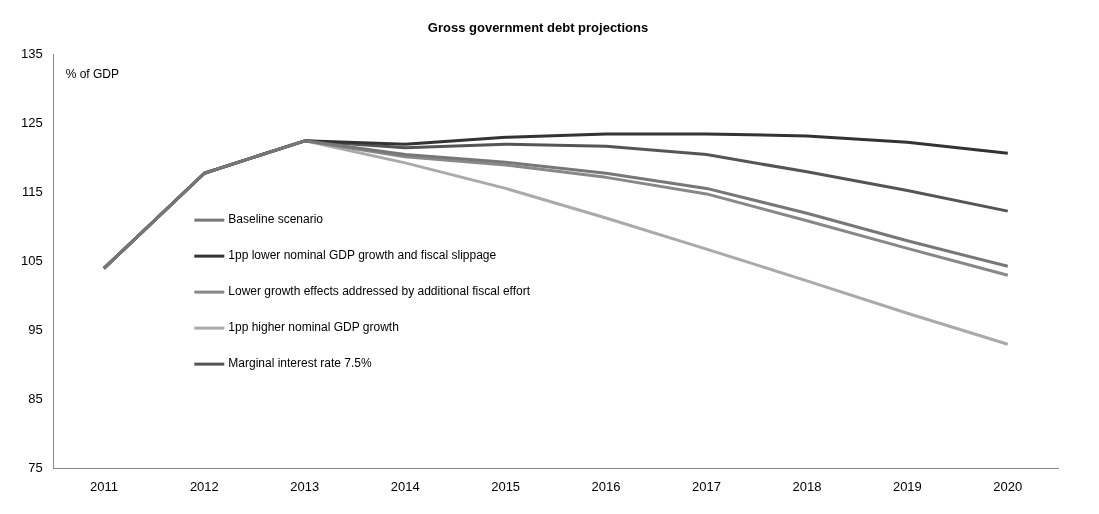 The image size is (1099, 514). What do you see at coordinates (276, 219) in the screenshot?
I see `legend-label: Baseline scenario` at bounding box center [276, 219].